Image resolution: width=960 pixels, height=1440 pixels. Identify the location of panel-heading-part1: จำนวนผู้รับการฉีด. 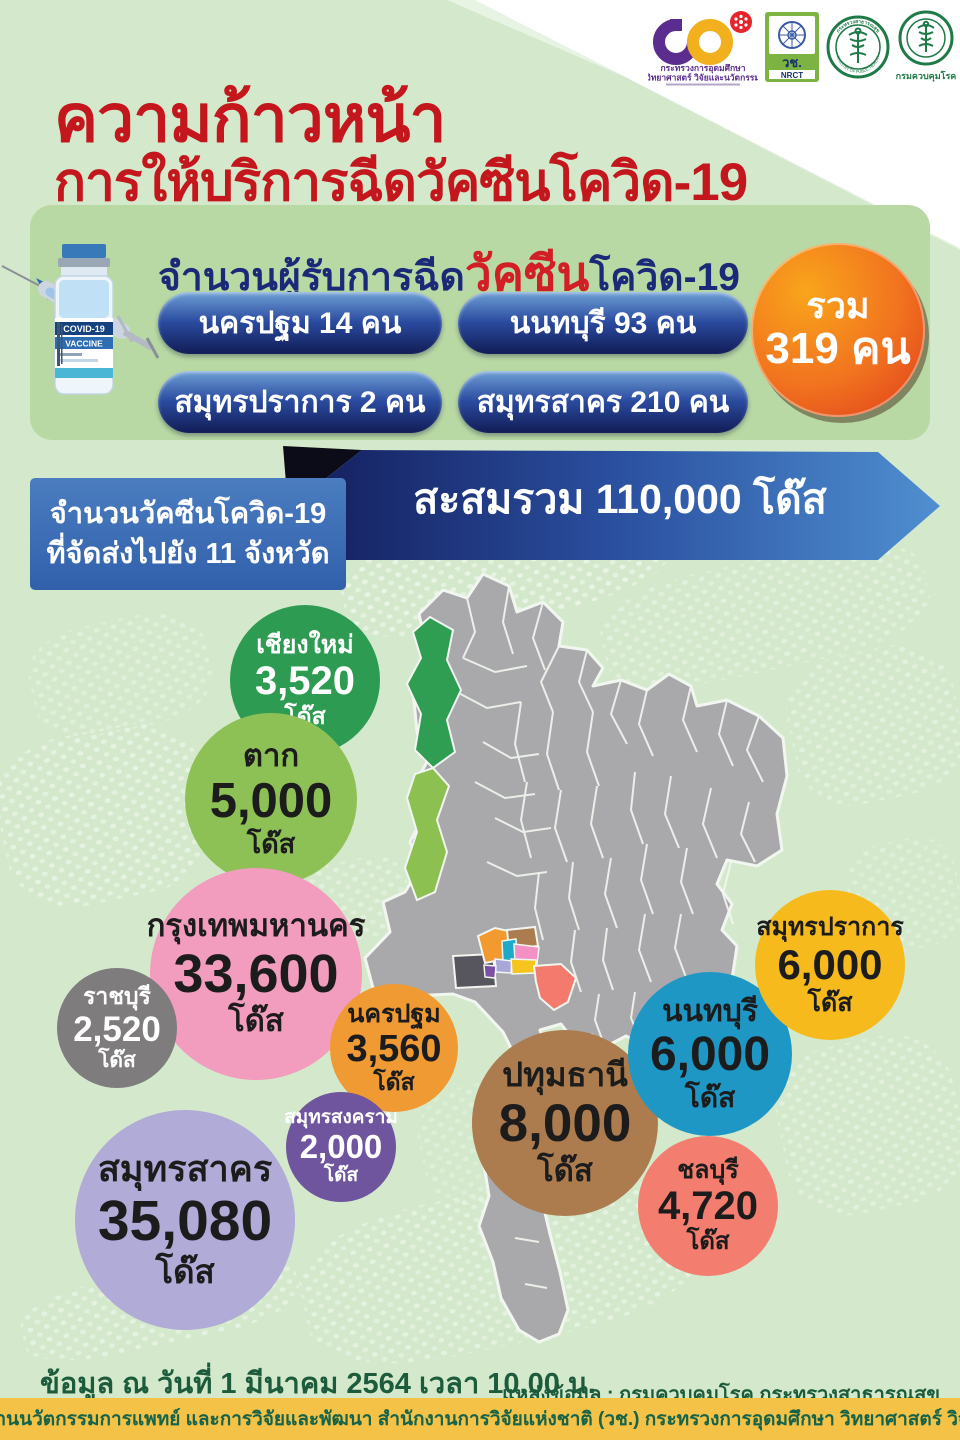
(311, 277).